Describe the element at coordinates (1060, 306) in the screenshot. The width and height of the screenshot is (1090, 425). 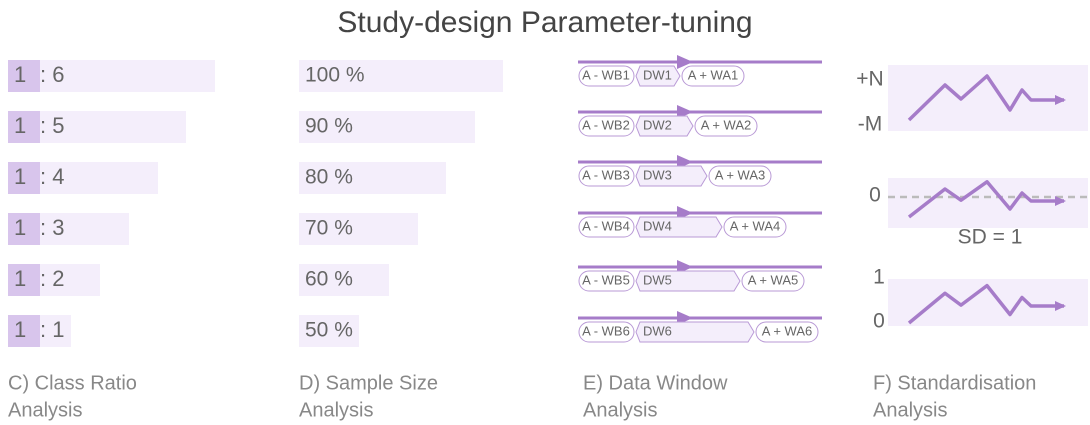
I see `signal-minmax-arrow` at that location.